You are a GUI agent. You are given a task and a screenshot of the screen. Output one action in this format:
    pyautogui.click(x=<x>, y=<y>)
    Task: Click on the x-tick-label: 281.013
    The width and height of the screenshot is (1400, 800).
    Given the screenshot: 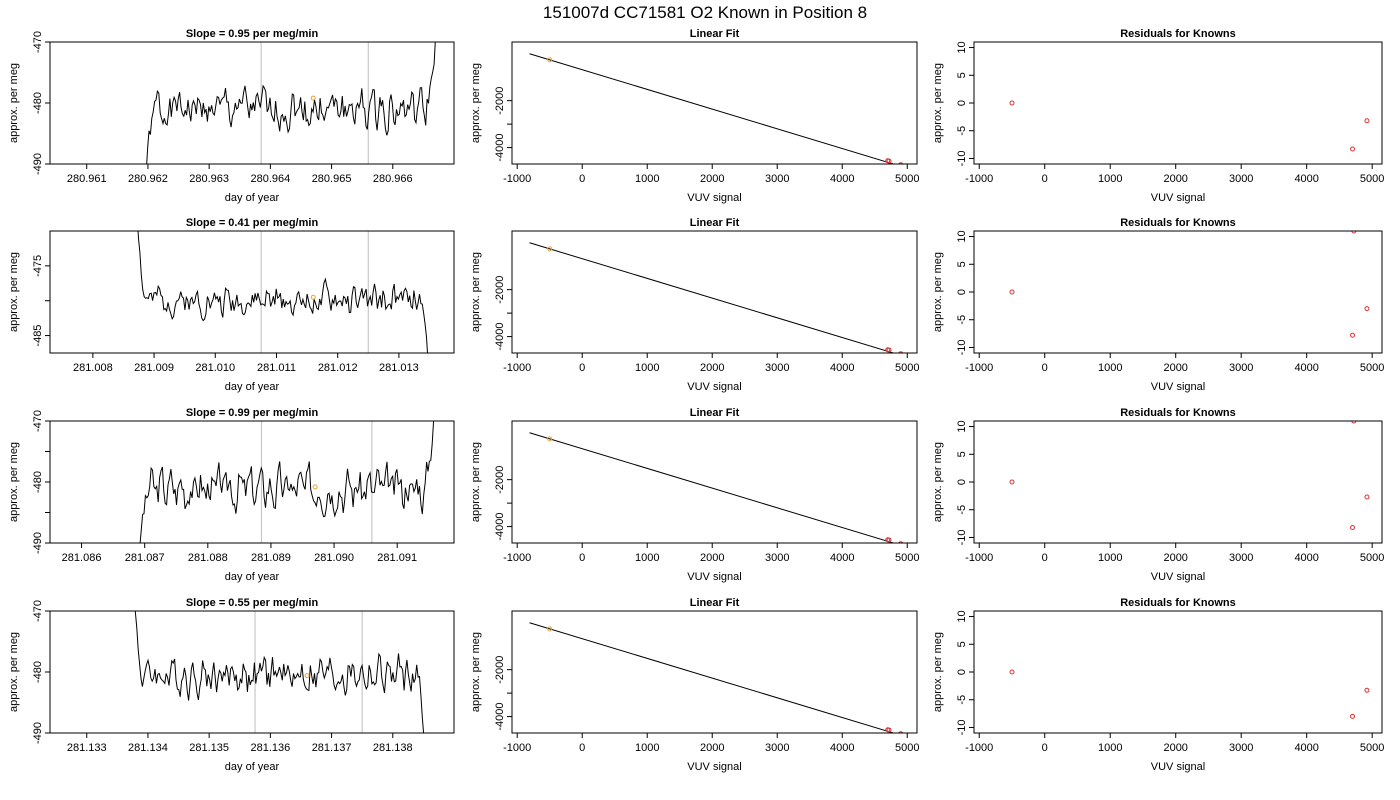 What is the action you would take?
    pyautogui.click(x=399, y=368)
    